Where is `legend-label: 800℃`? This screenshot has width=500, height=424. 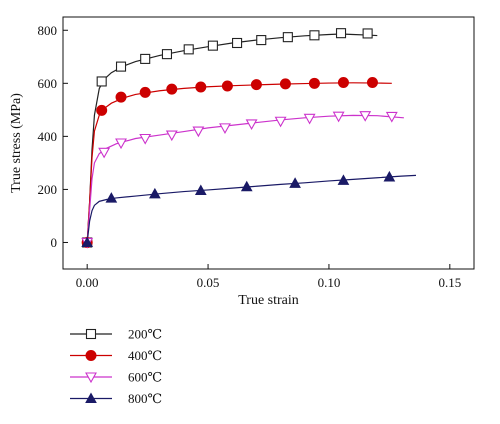 legend-label: 800℃ is located at coordinates (145, 398).